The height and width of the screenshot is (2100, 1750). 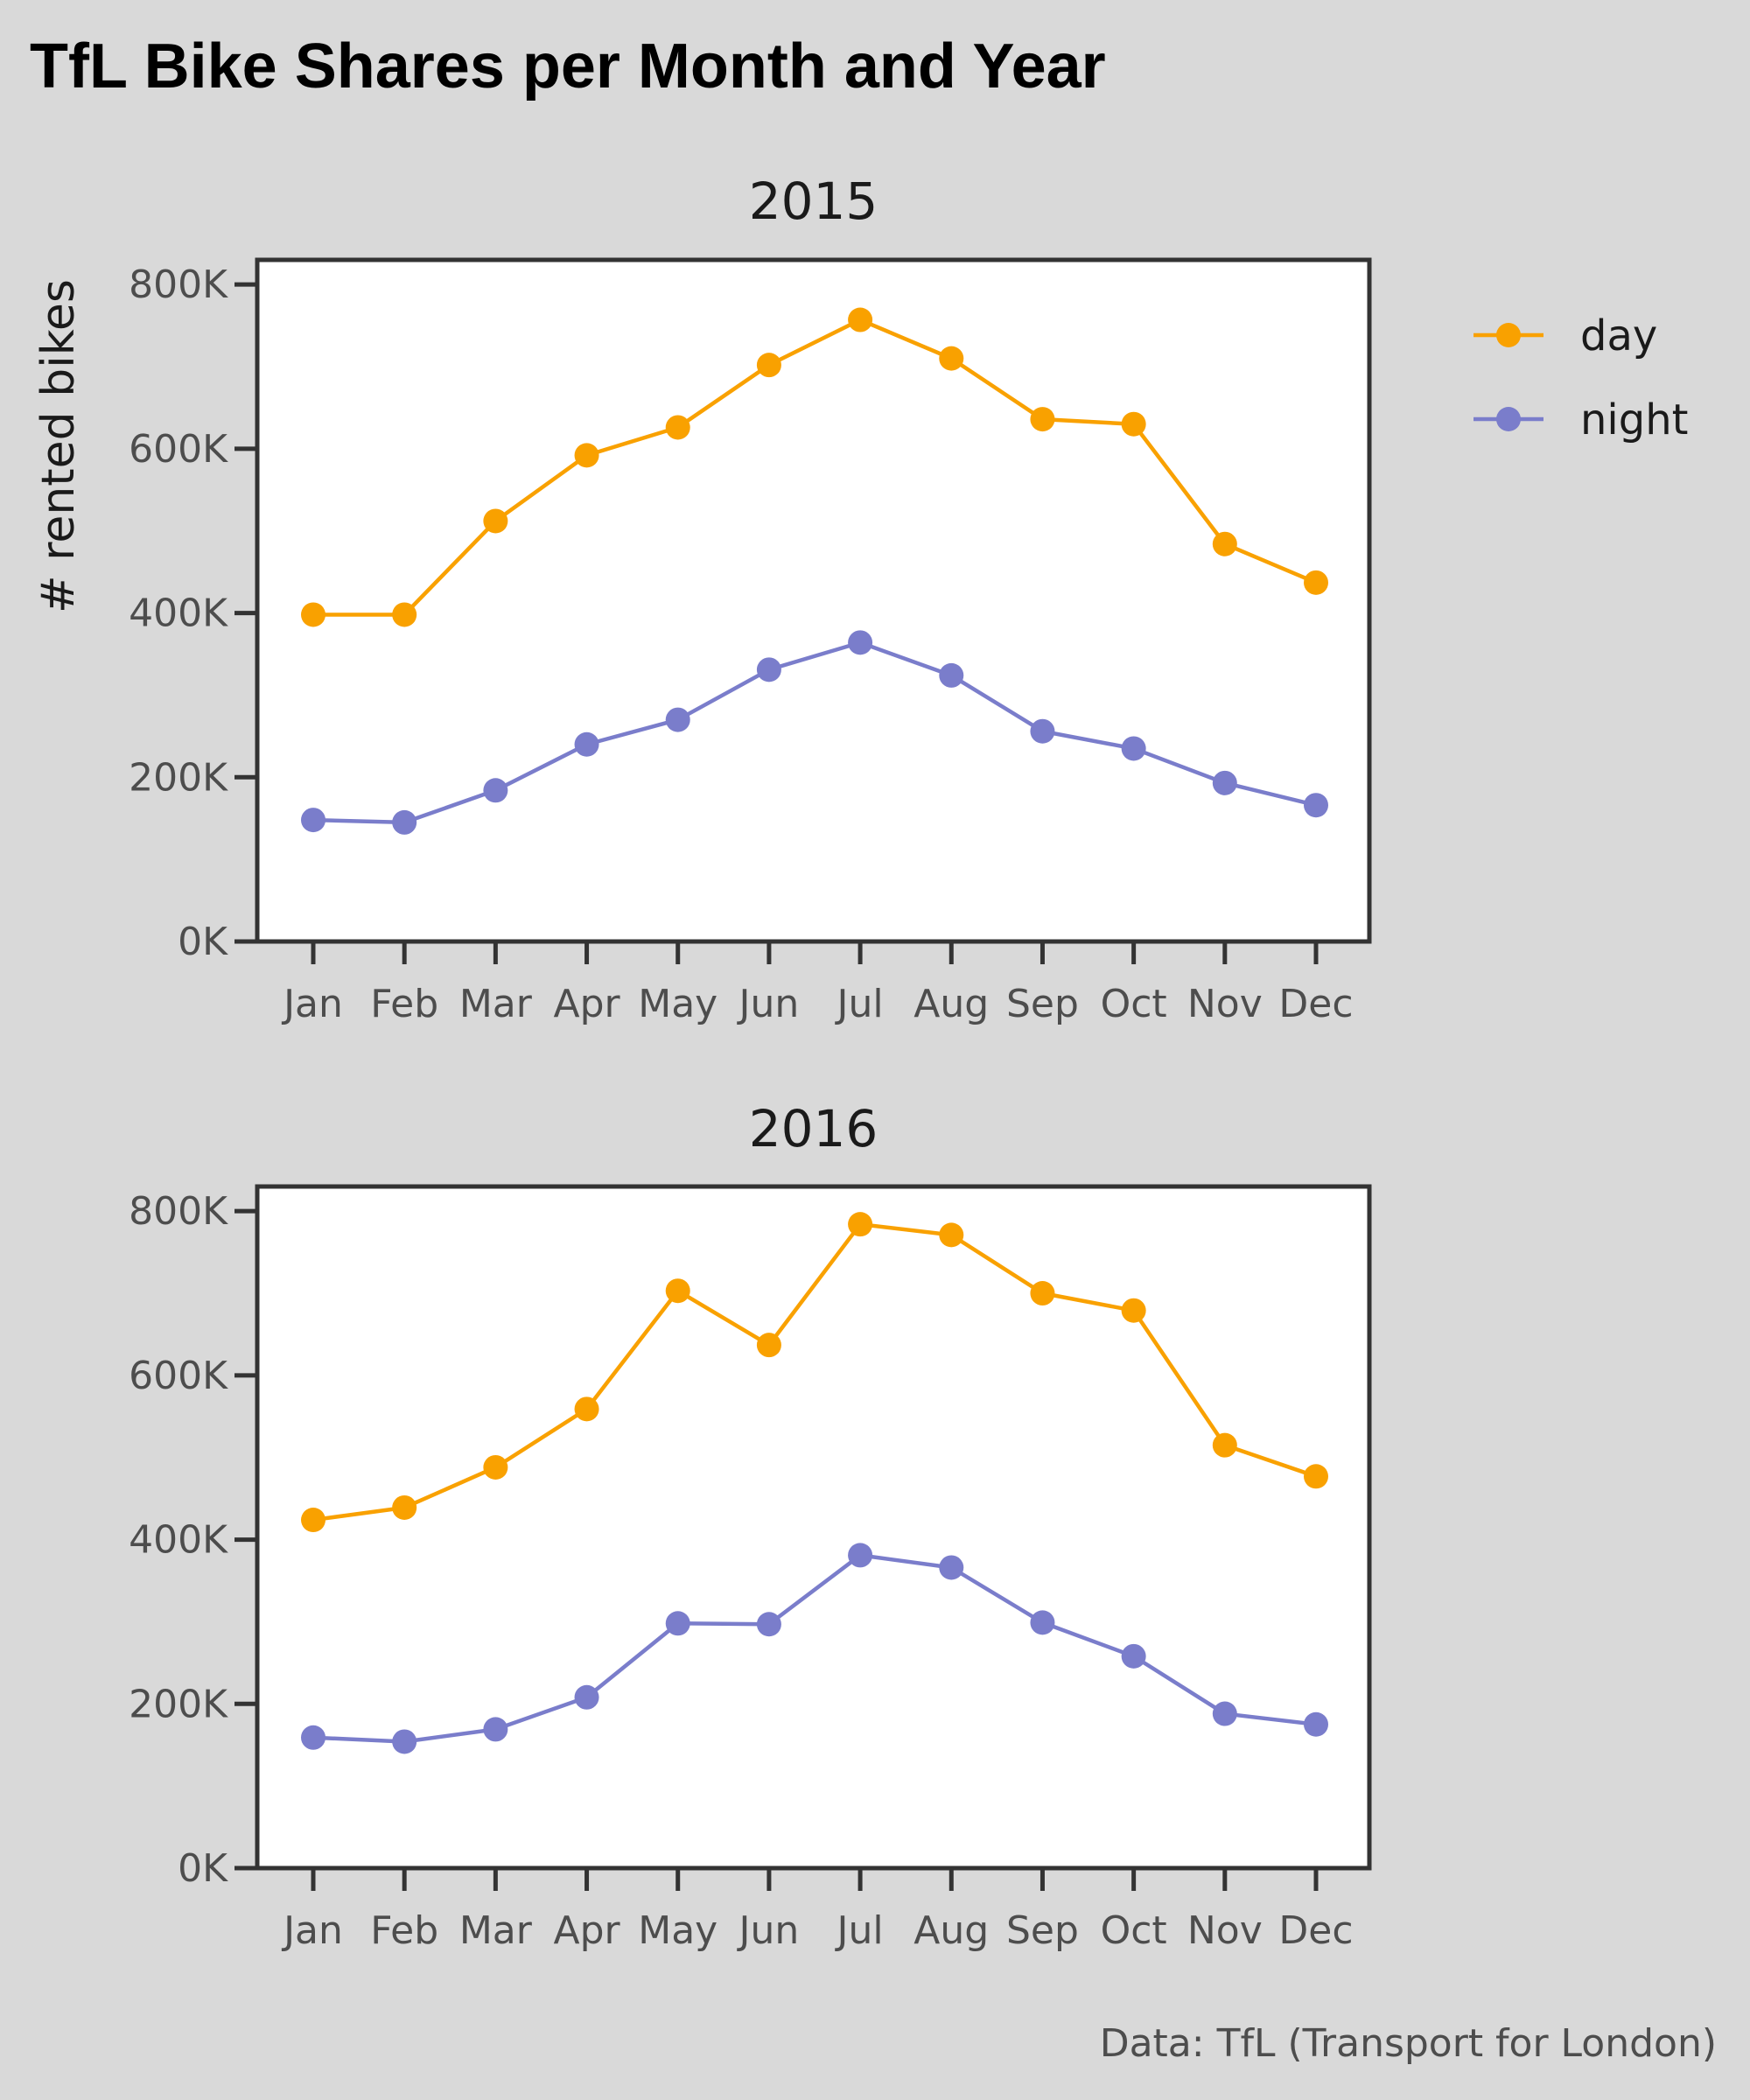 I want to click on legend: day night, so click(x=1581, y=378).